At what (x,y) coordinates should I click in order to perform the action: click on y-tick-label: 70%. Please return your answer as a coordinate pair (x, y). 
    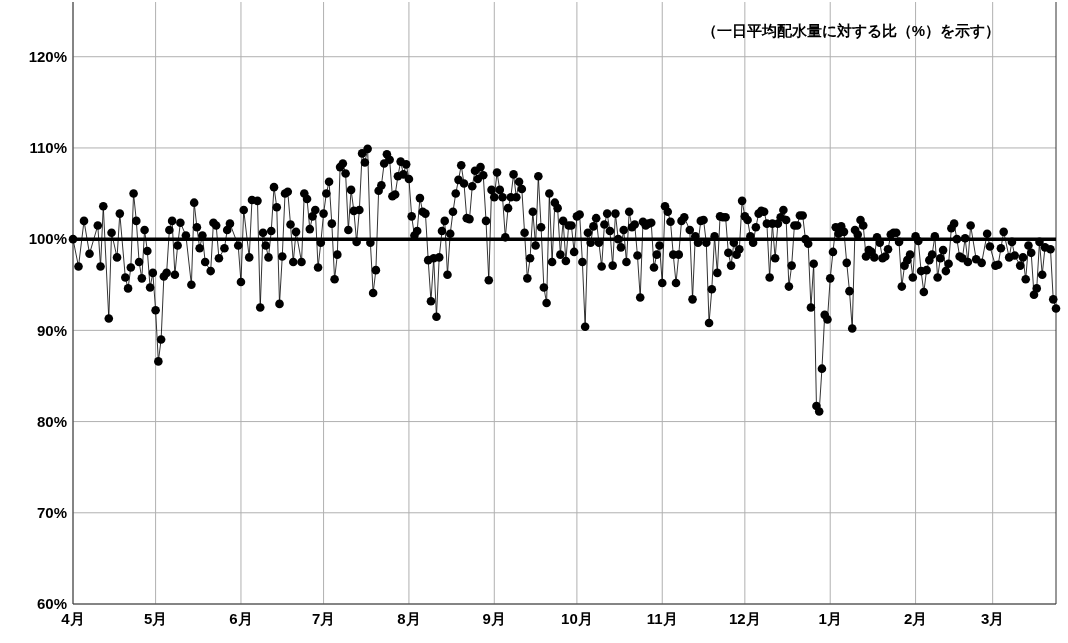
    Looking at the image, I should click on (51, 513).